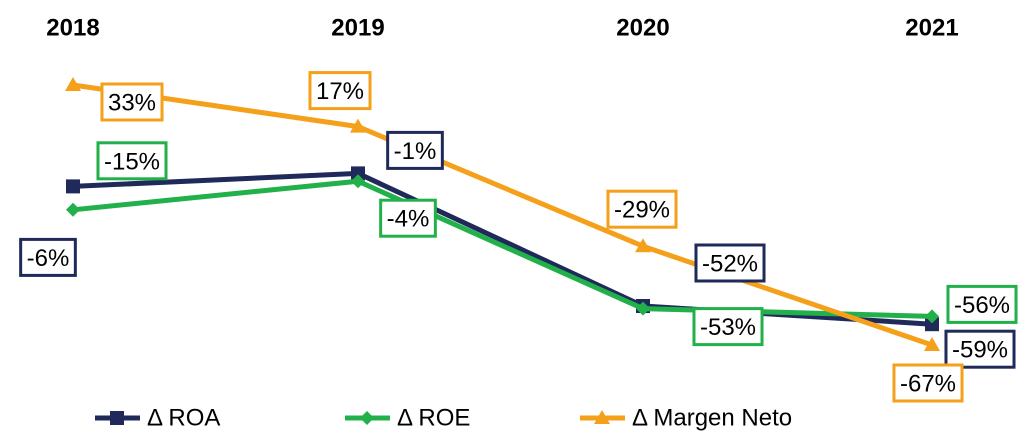 Image resolution: width=1028 pixels, height=435 pixels. I want to click on data-label-text: -53%, so click(728, 327).